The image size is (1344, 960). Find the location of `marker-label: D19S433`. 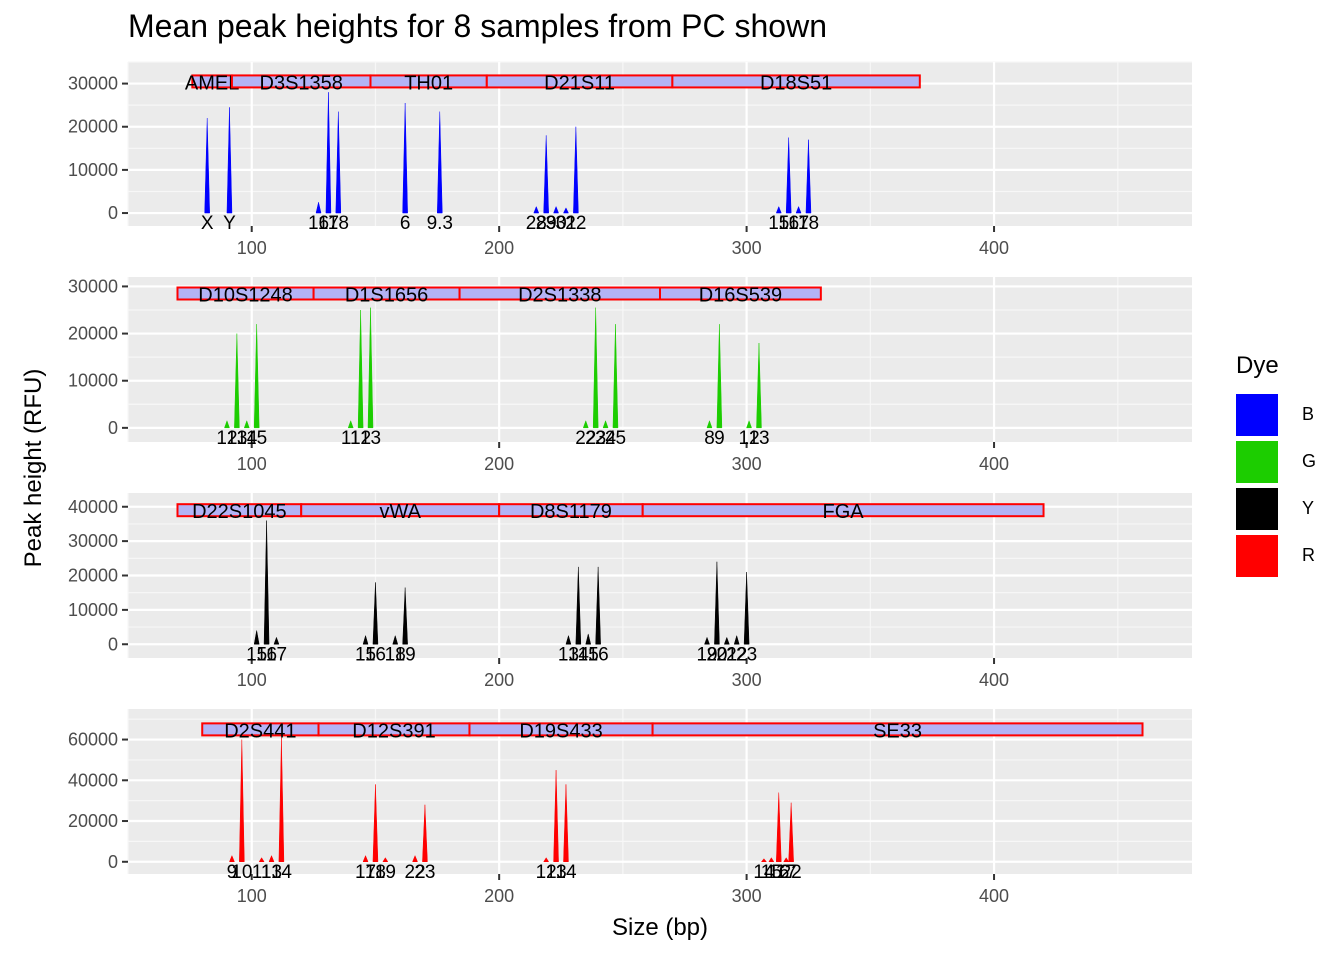

marker-label: D19S433 is located at coordinates (560, 731).